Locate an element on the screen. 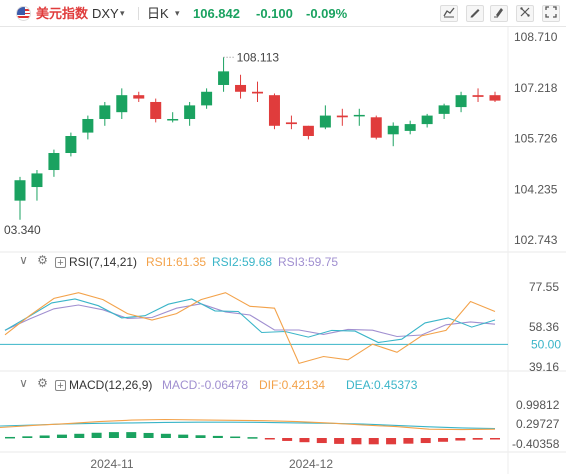 This screenshot has width=566, height=474. dif-value: DIF:0.42134 is located at coordinates (292, 385).